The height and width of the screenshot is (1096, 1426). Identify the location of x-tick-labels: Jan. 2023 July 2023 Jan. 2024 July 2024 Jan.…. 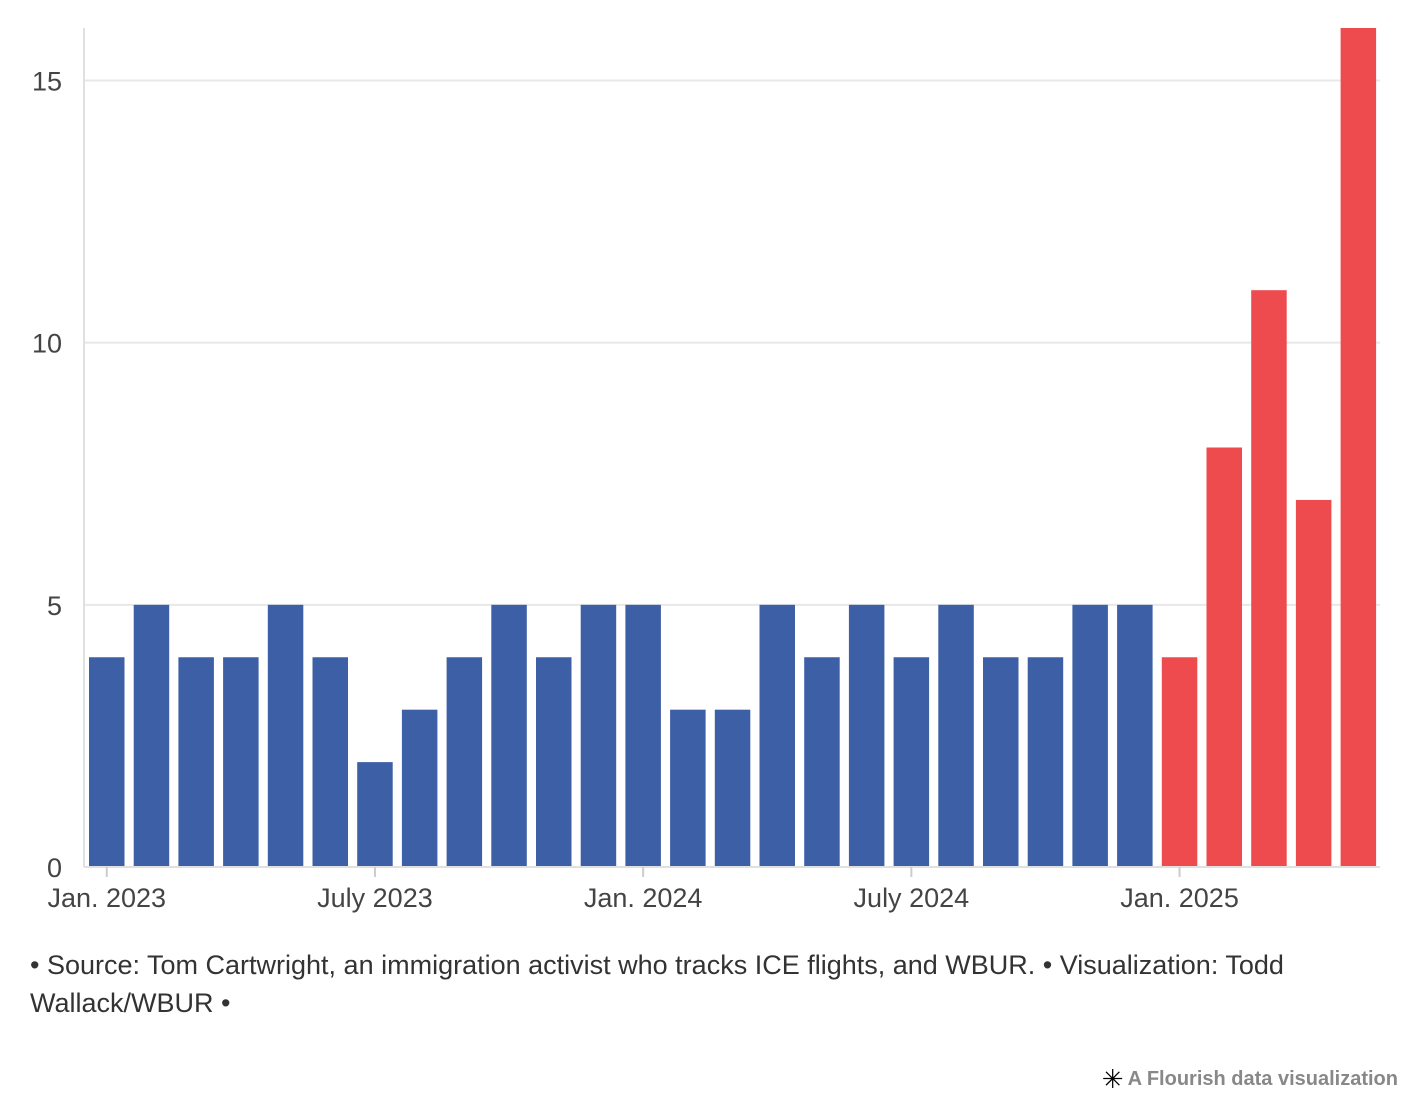
(642, 898).